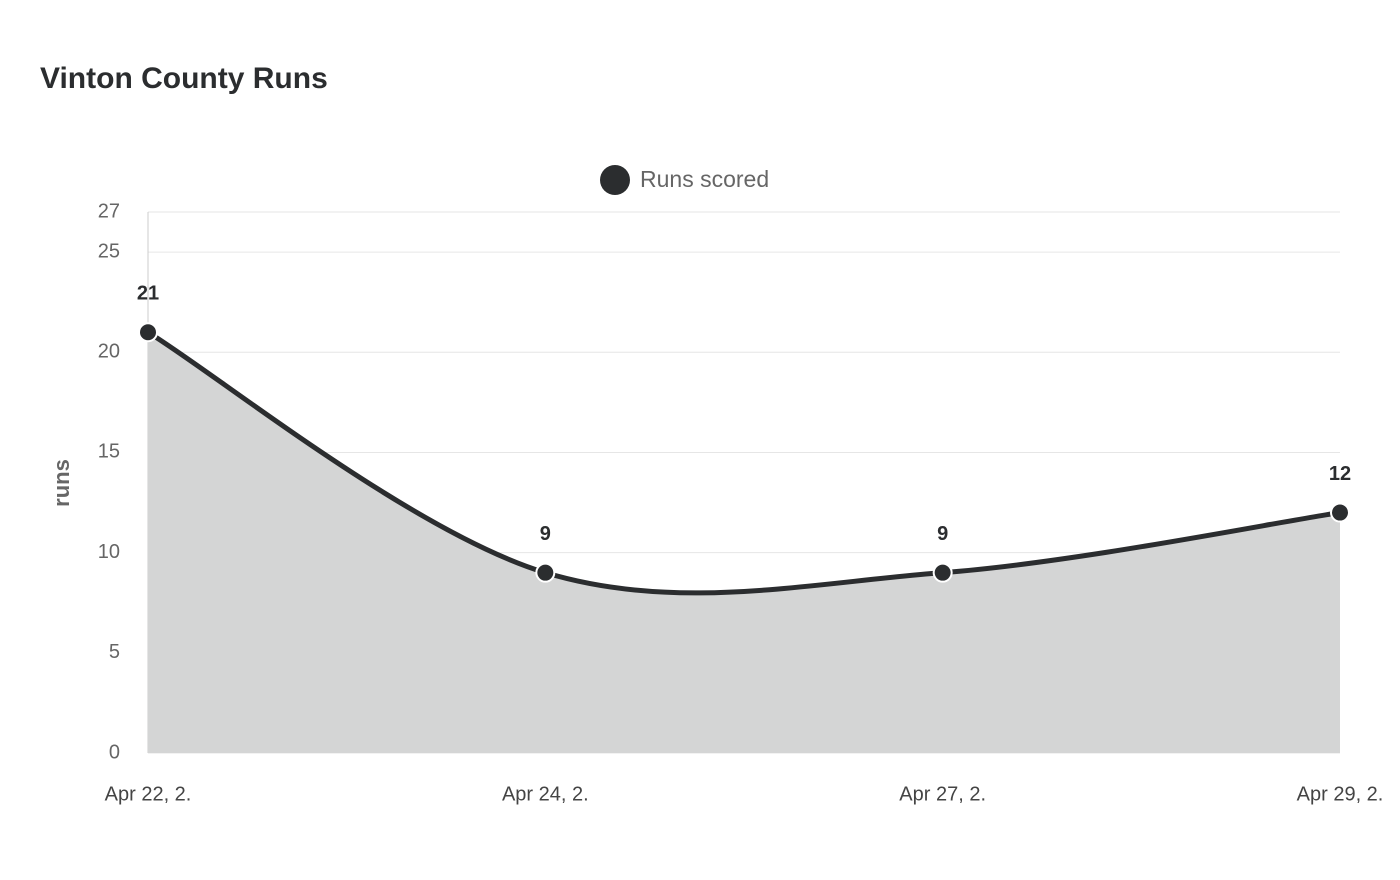  I want to click on chart-title: Vinton County Runs, so click(184, 78).